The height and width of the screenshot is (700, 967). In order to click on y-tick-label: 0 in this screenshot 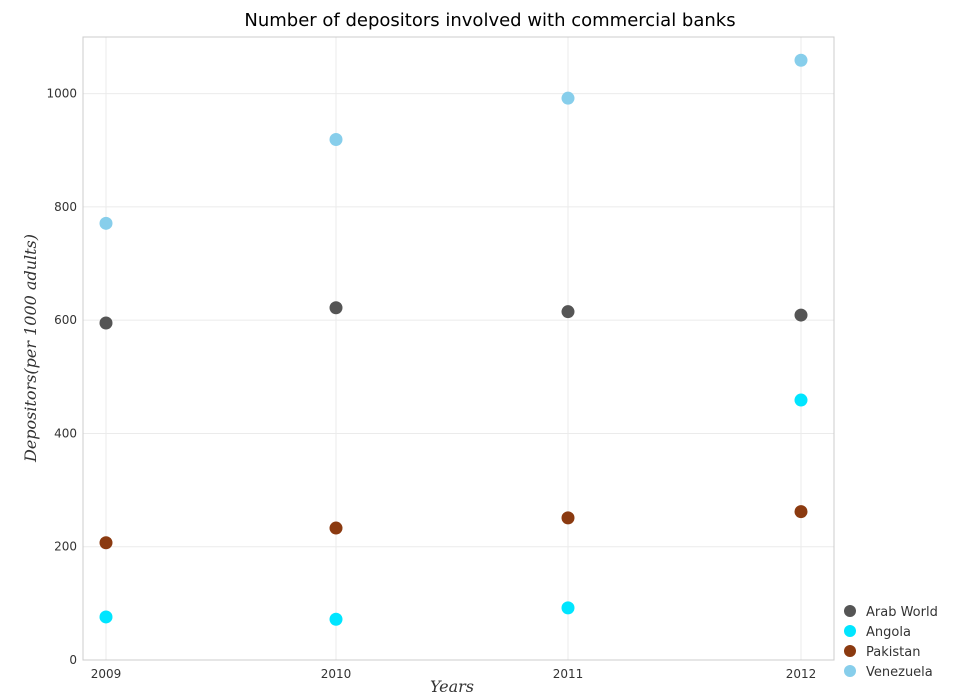, I will do `click(73, 660)`.